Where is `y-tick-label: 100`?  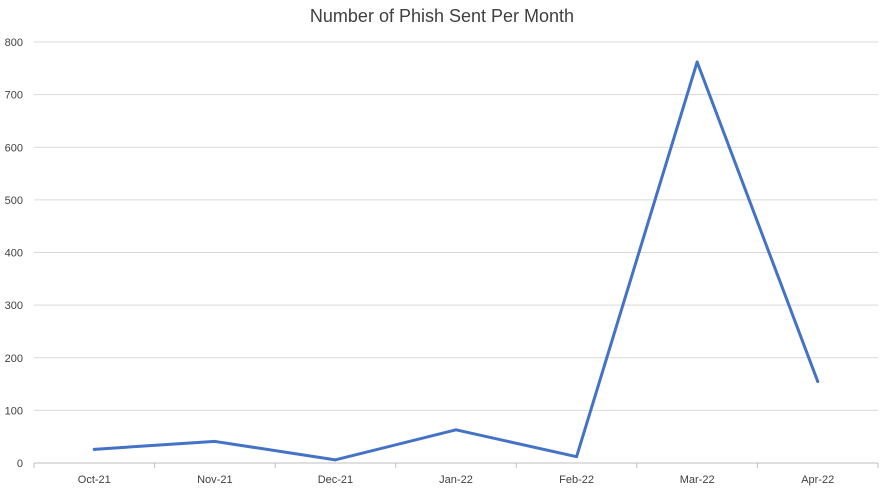
y-tick-label: 100 is located at coordinates (14, 411).